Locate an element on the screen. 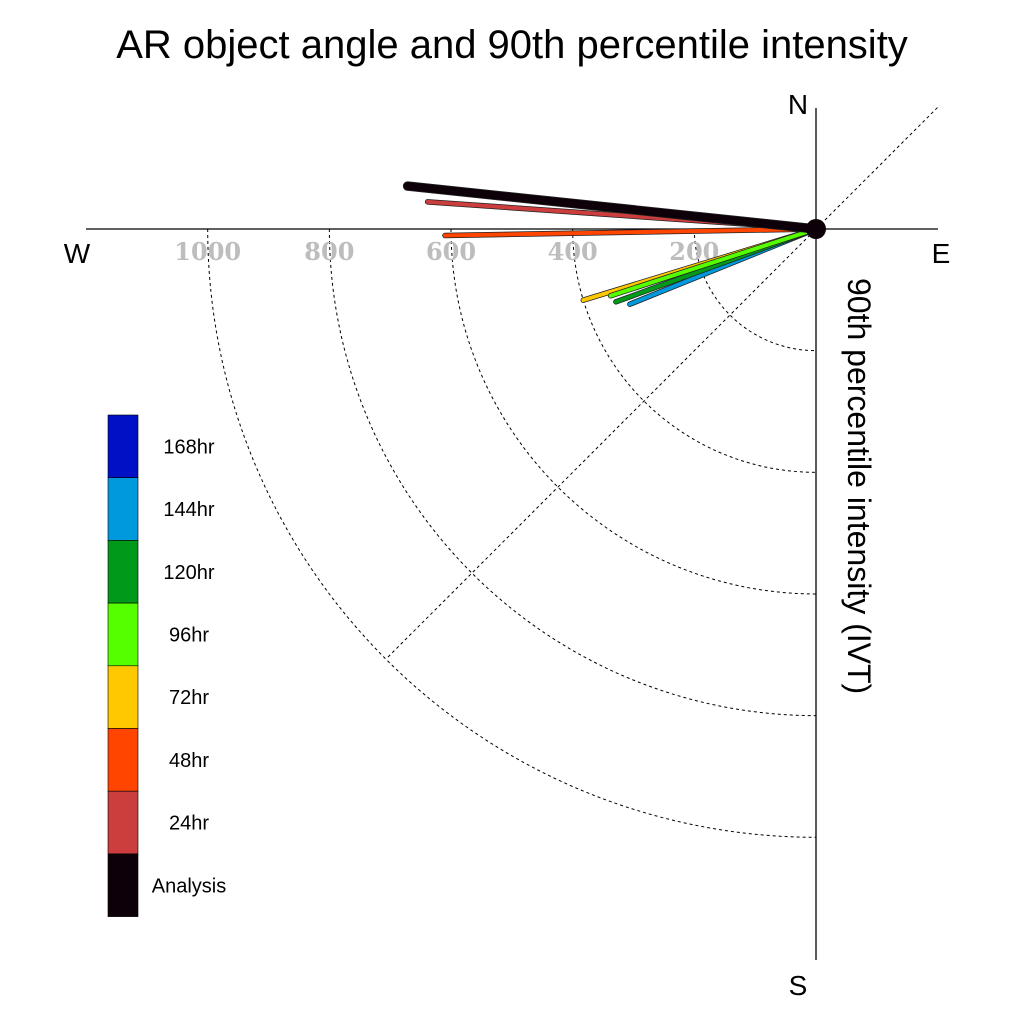 The height and width of the screenshot is (1024, 1024). tick-label-1000: 1000 is located at coordinates (207, 251).